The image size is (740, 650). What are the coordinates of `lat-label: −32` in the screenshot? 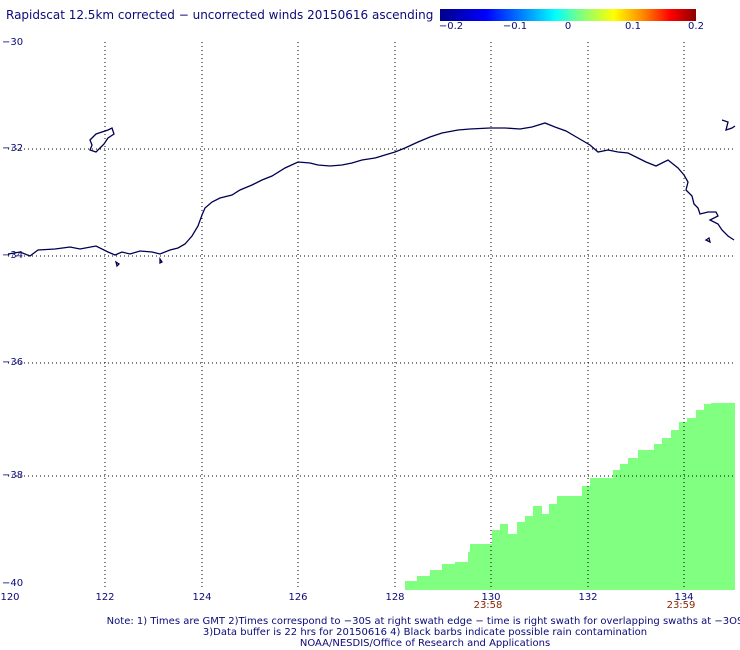 It's located at (13, 148).